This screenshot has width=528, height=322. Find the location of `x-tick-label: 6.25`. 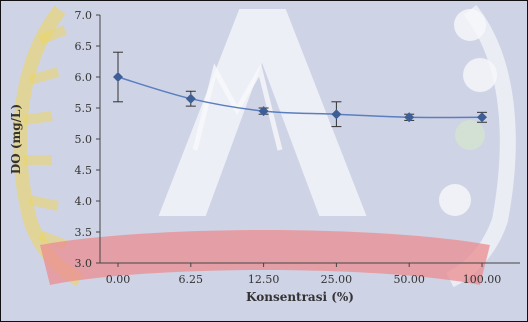

x-tick-label: 6.25 is located at coordinates (191, 279).